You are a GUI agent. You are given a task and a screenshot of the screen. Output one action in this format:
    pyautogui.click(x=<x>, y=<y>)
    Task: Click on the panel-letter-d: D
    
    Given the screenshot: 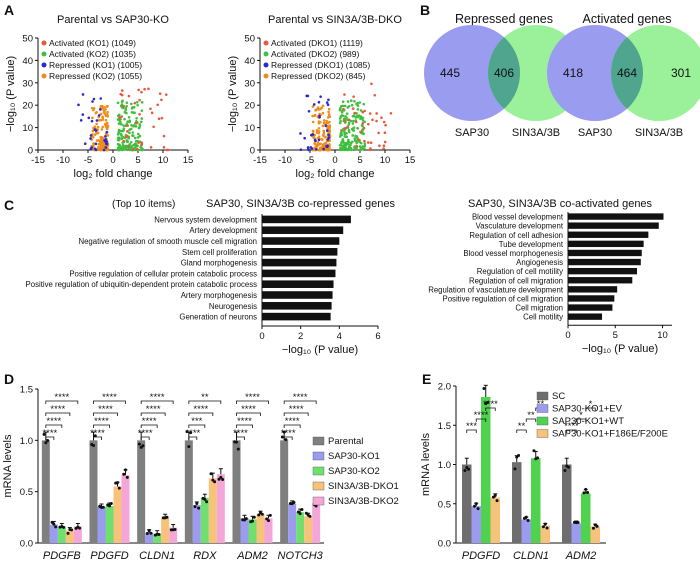 What is the action you would take?
    pyautogui.click(x=9, y=379)
    